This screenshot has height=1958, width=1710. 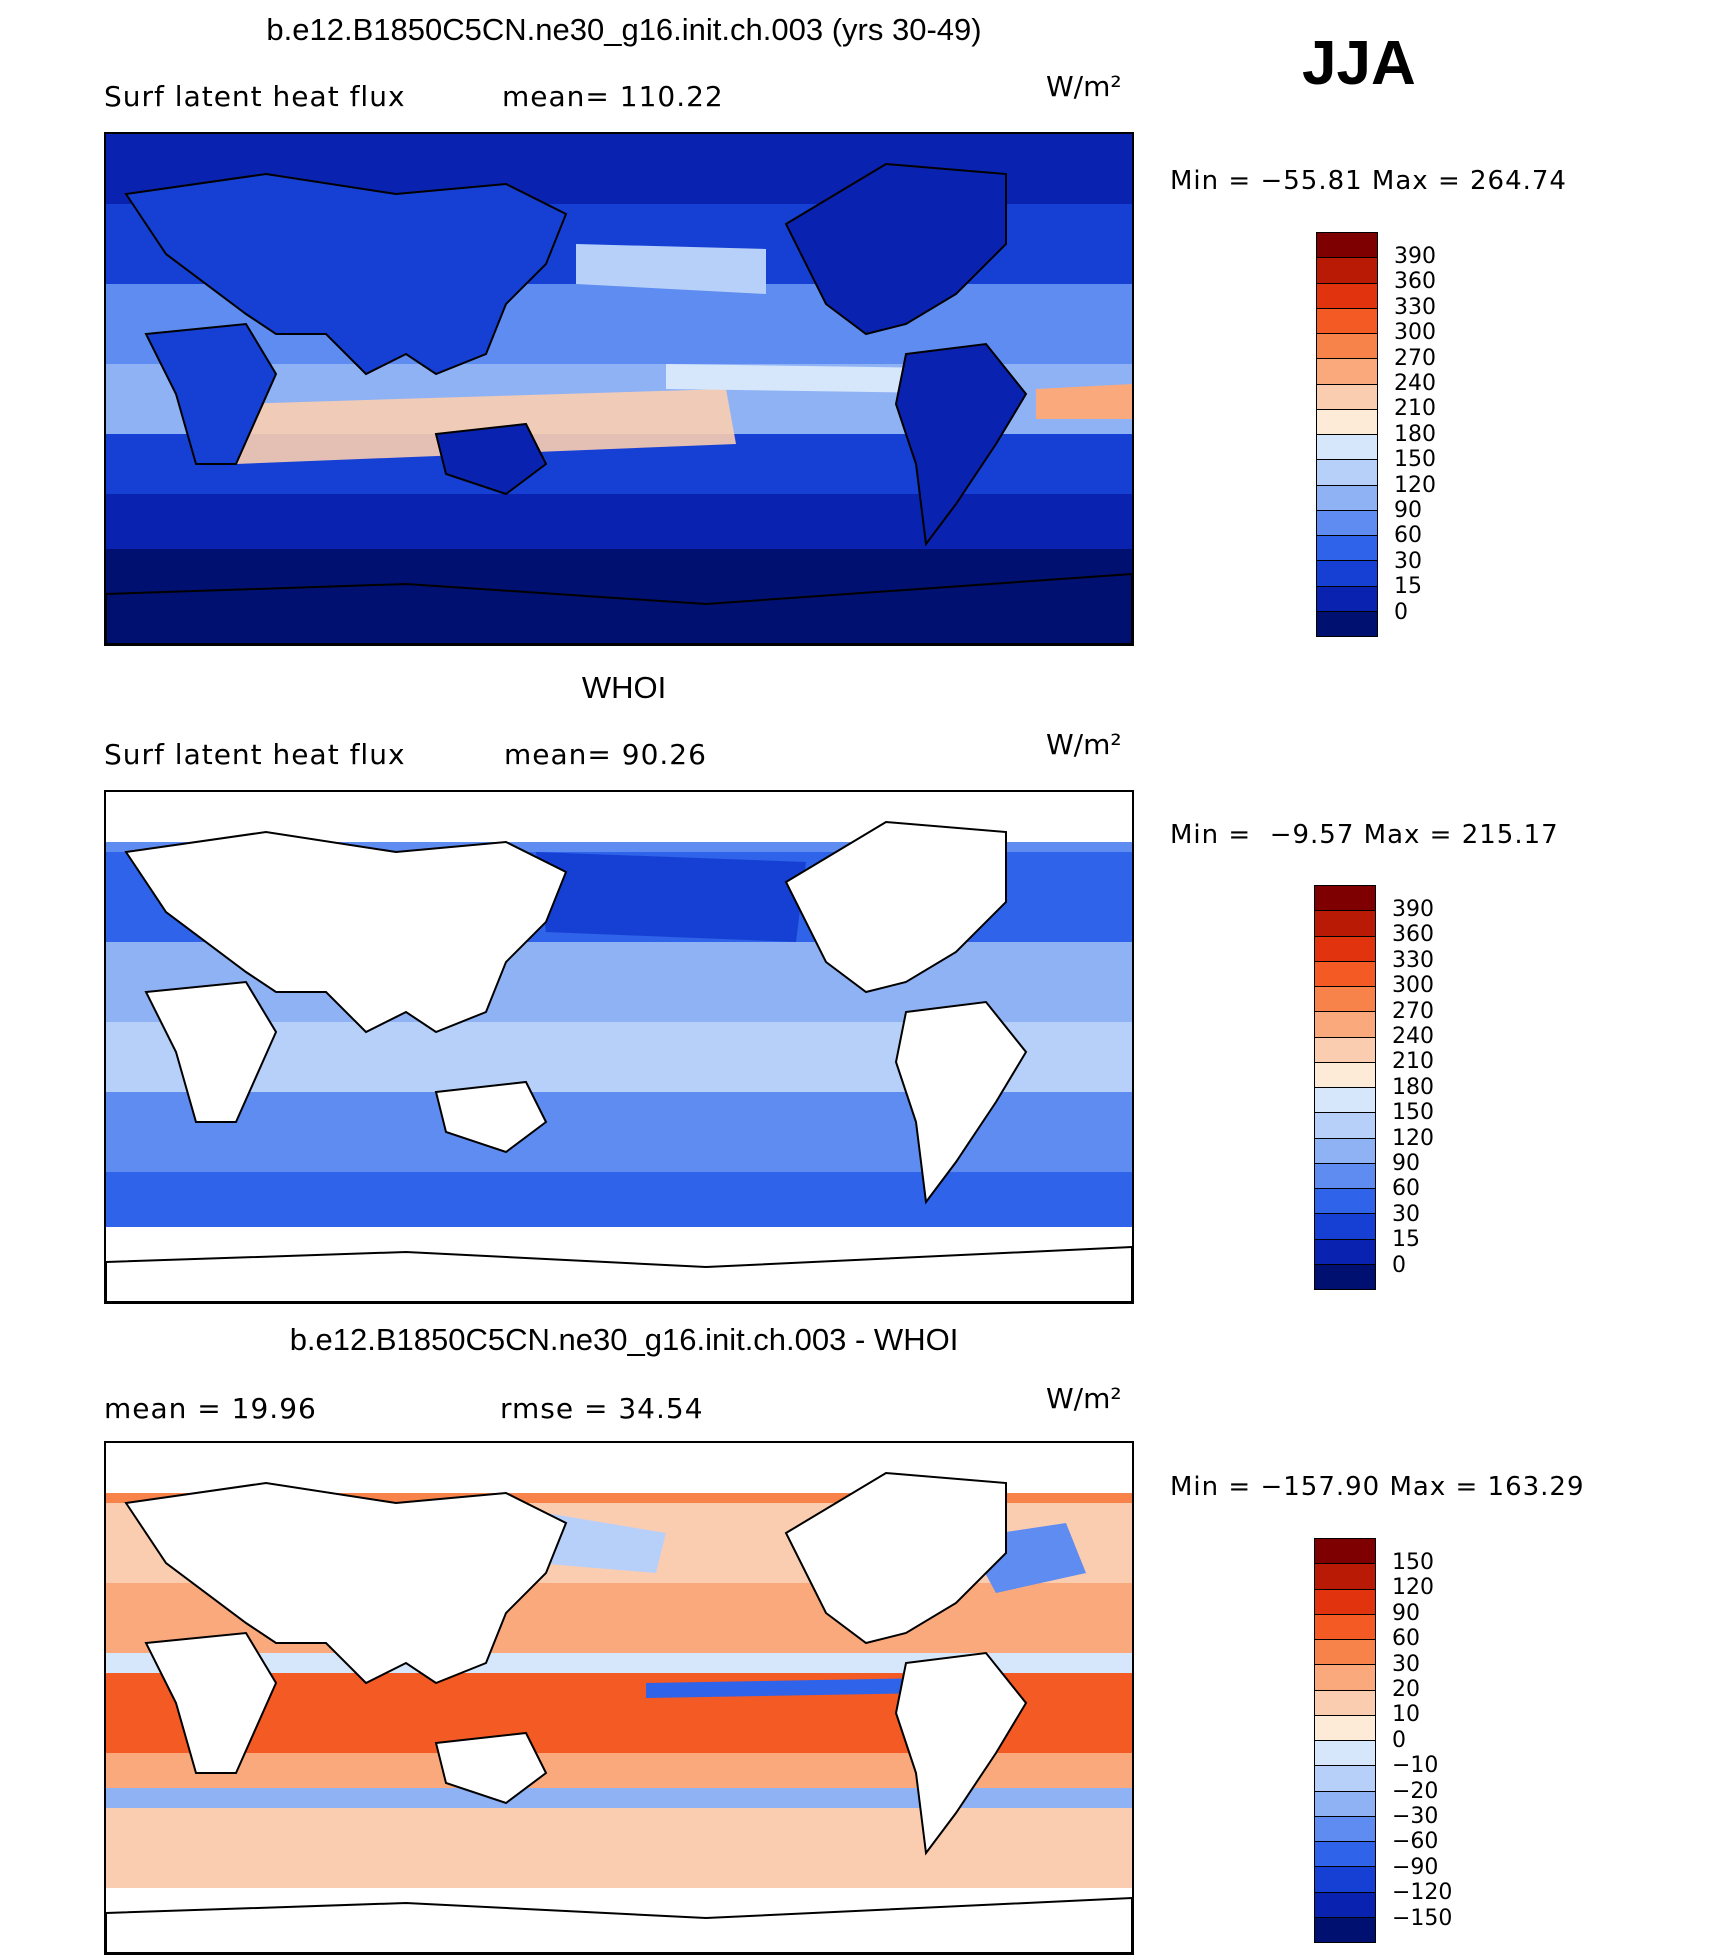 What do you see at coordinates (1413, 1062) in the screenshot?
I see `colorbar-tick-label: 210` at bounding box center [1413, 1062].